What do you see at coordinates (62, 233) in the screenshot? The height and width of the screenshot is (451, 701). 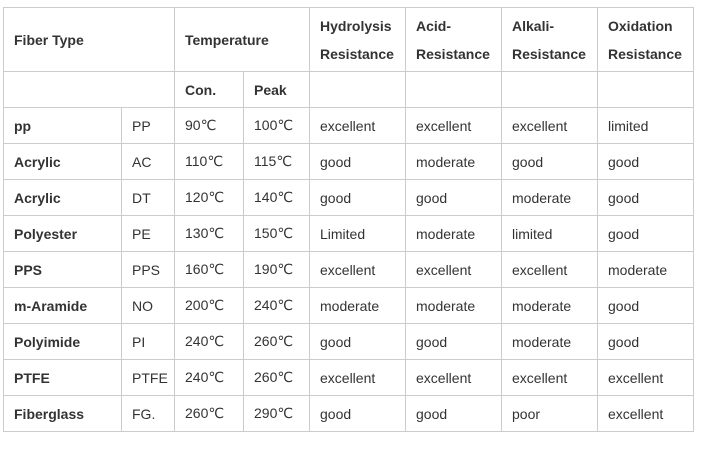 I see `cell-fiber-name: Polyester` at bounding box center [62, 233].